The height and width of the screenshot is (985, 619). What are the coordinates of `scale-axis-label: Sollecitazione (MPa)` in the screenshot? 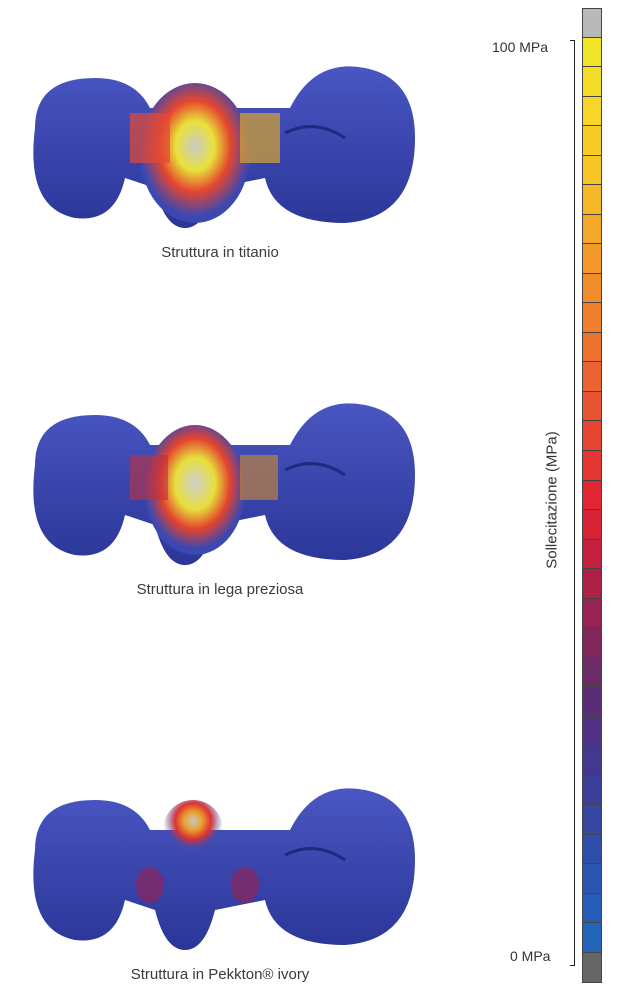 It's located at (552, 500).